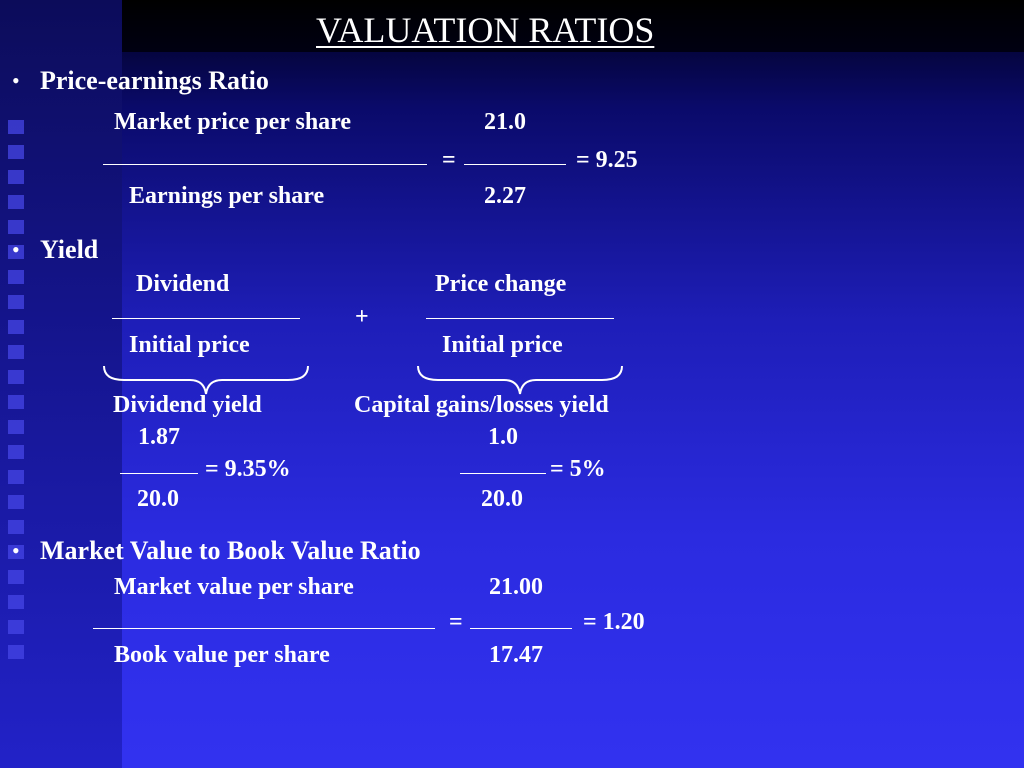 Image resolution: width=1024 pixels, height=768 pixels. What do you see at coordinates (206, 318) in the screenshot?
I see `yield-left-fraction-line` at bounding box center [206, 318].